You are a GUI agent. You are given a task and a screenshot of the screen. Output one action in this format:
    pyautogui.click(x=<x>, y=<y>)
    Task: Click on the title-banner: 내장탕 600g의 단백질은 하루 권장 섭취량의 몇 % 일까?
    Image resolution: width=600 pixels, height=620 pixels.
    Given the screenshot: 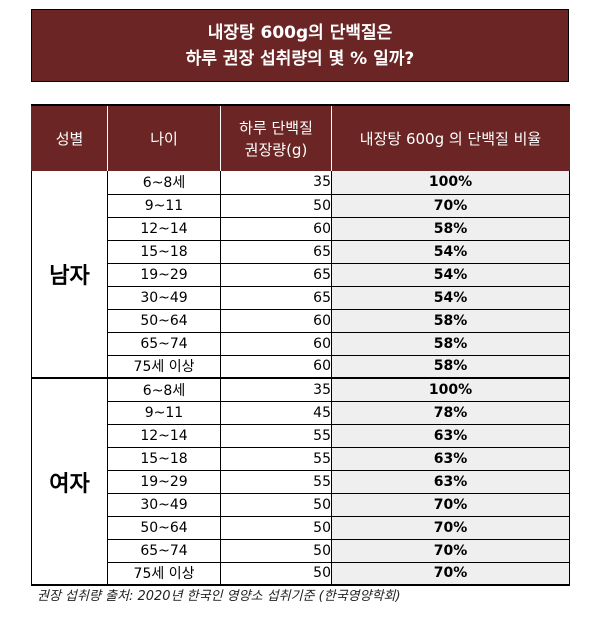 What is the action you would take?
    pyautogui.click(x=300, y=45)
    